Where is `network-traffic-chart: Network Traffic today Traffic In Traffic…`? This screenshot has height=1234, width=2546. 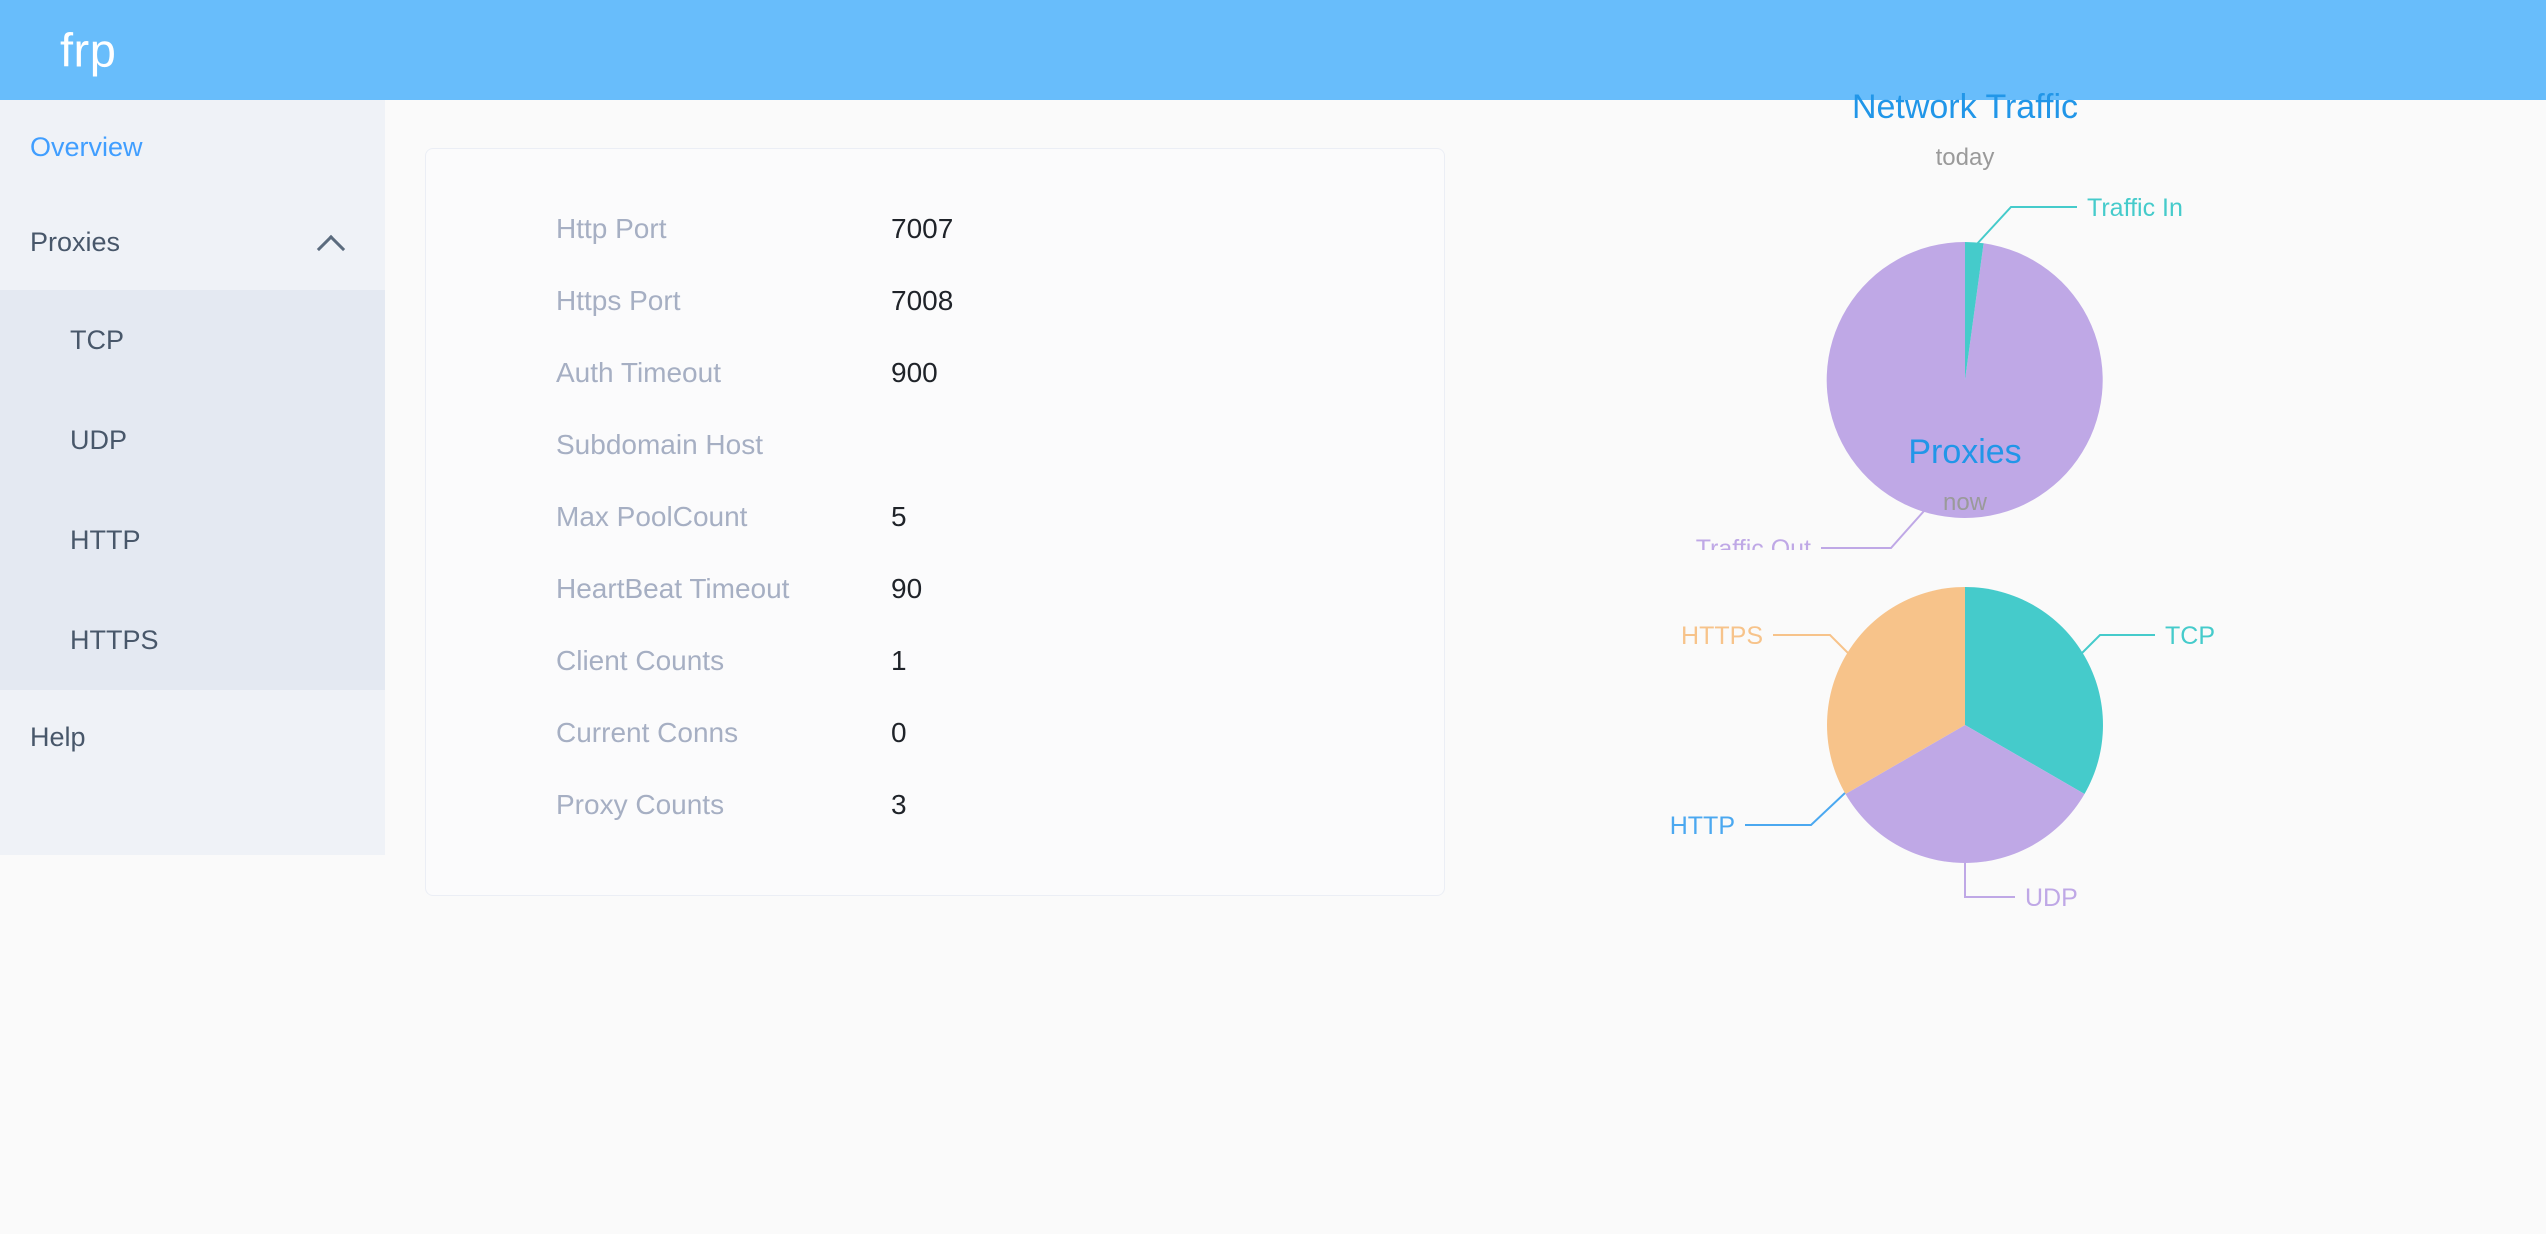 network-traffic-chart: Network Traffic today Traffic In Traffic… is located at coordinates (1965, 325).